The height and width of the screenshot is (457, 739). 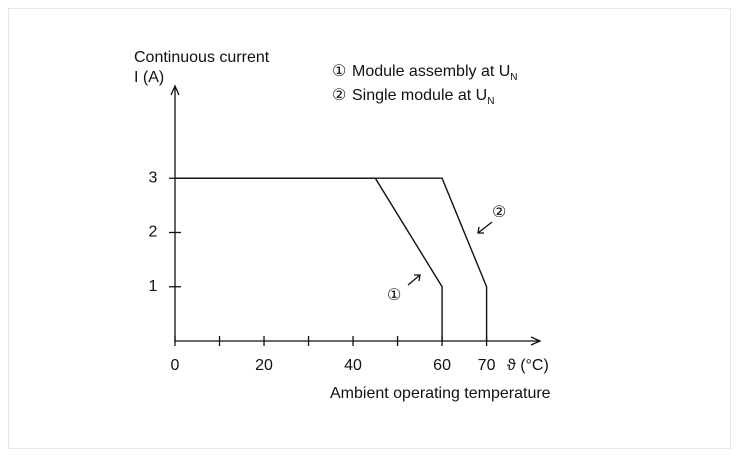 I want to click on x-tick-label: 70, so click(x=487, y=365).